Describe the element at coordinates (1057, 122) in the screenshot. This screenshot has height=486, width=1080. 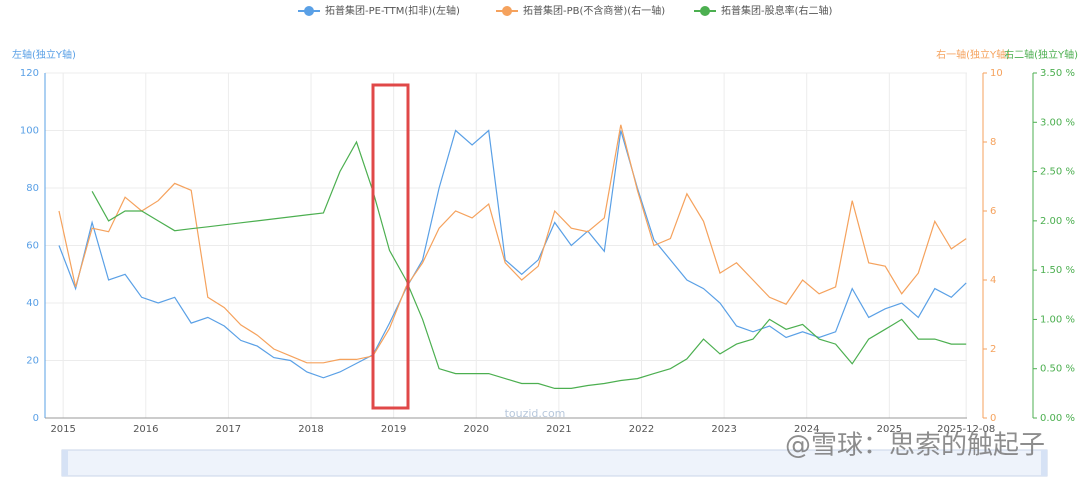
I see `y3-tick-label: 3.00 %` at that location.